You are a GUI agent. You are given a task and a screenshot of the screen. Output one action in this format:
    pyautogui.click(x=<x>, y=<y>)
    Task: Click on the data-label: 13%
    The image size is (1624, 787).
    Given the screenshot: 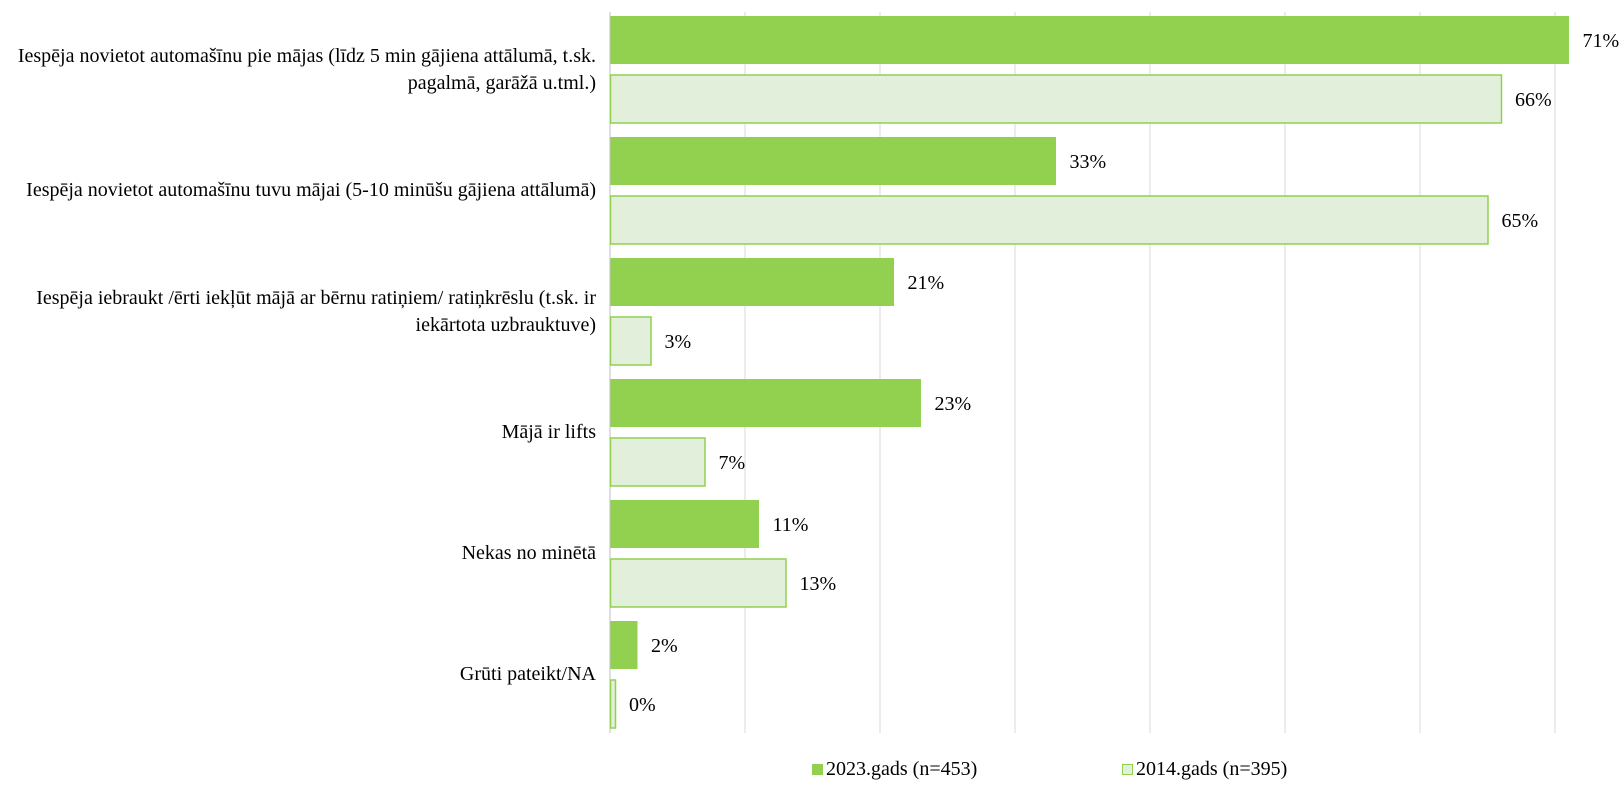 What is the action you would take?
    pyautogui.click(x=818, y=584)
    